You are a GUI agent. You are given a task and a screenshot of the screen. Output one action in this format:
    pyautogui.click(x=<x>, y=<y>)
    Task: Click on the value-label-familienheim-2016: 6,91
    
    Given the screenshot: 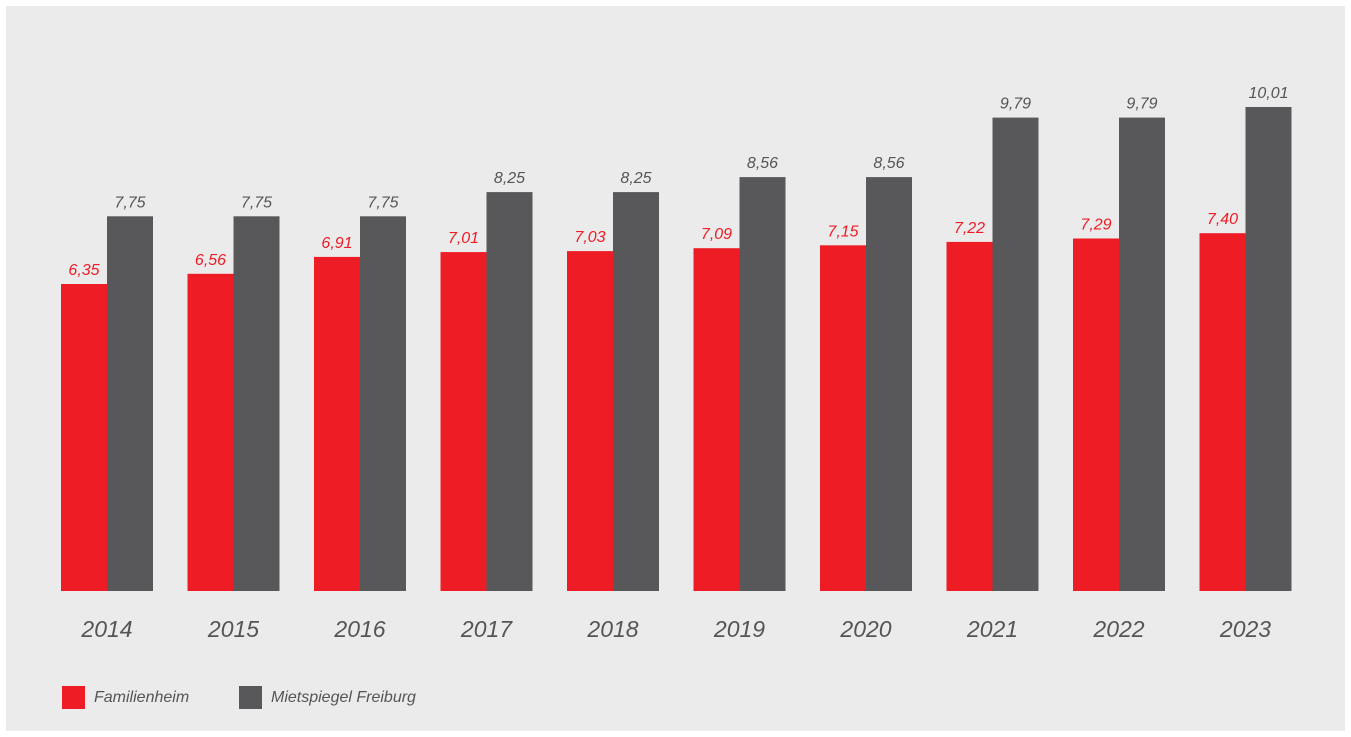 What is the action you would take?
    pyautogui.click(x=336, y=243)
    